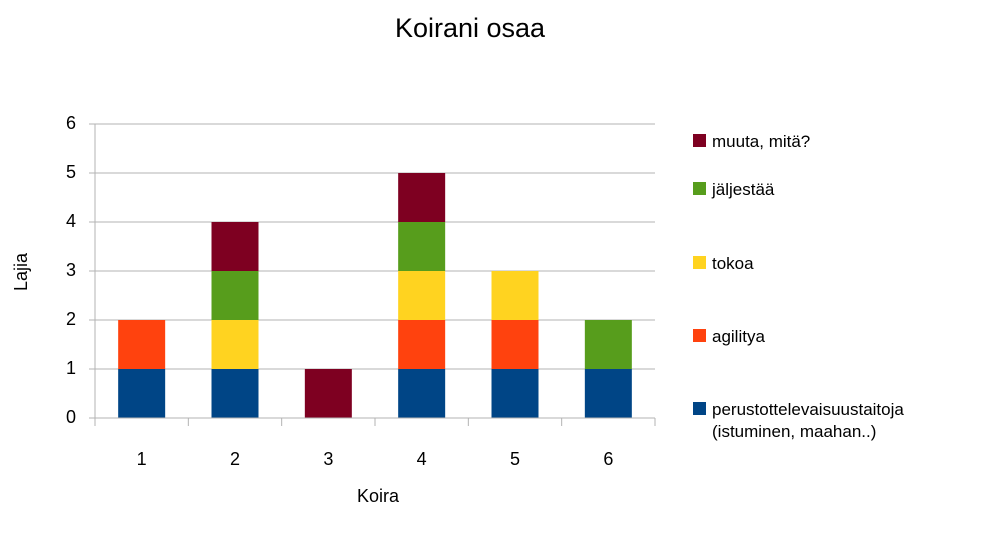  I want to click on legend-item: tokoa, so click(832, 264).